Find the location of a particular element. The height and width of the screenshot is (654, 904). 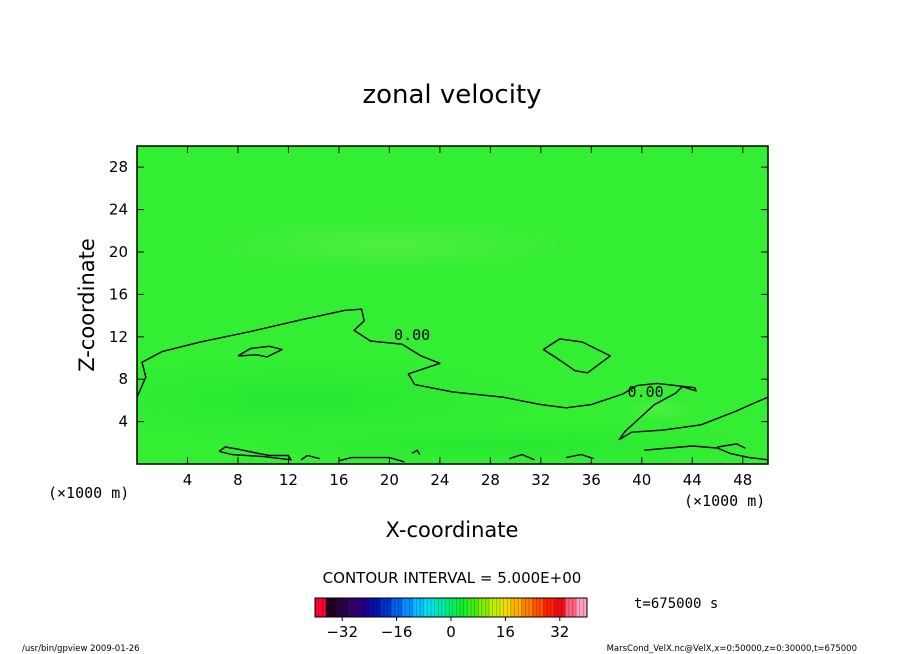

colorbar-tick-label: −16 is located at coordinates (397, 632).